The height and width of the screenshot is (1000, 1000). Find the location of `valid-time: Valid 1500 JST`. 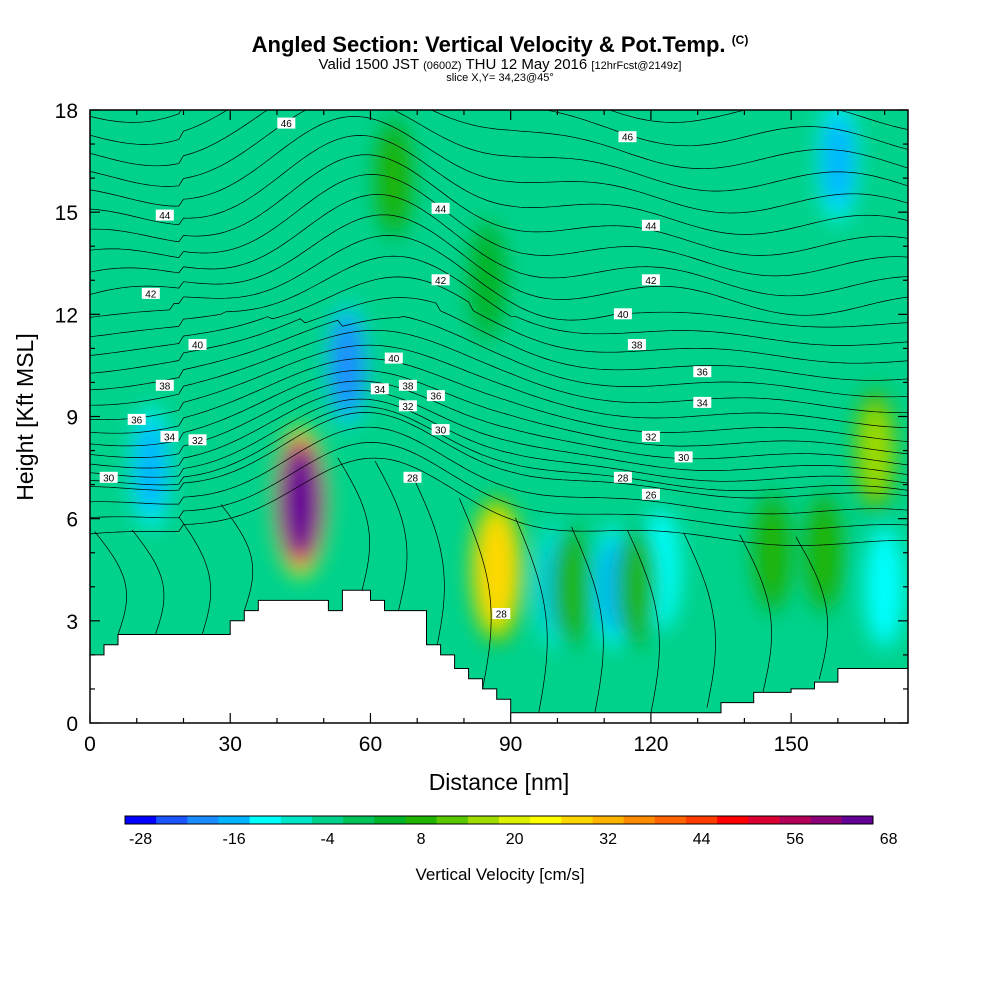

valid-time: Valid 1500 JST is located at coordinates (368, 64).